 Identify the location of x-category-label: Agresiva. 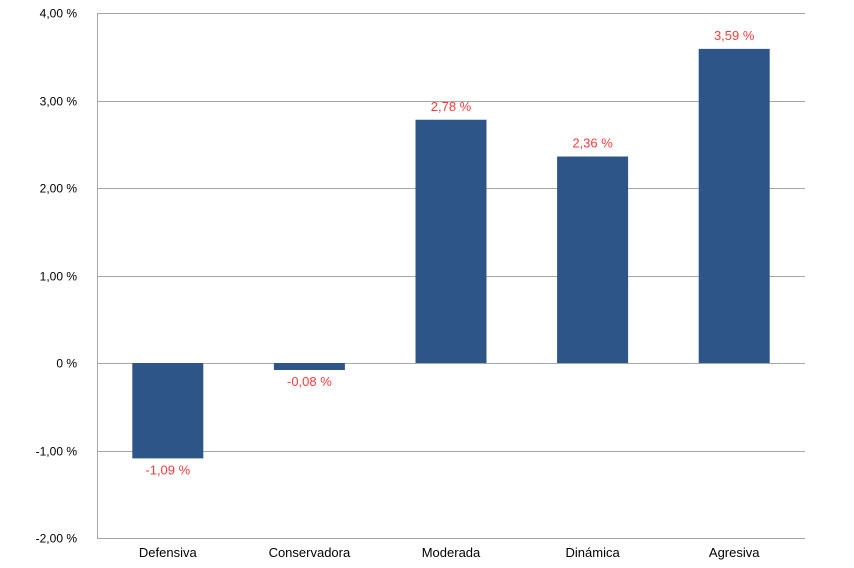
(734, 552).